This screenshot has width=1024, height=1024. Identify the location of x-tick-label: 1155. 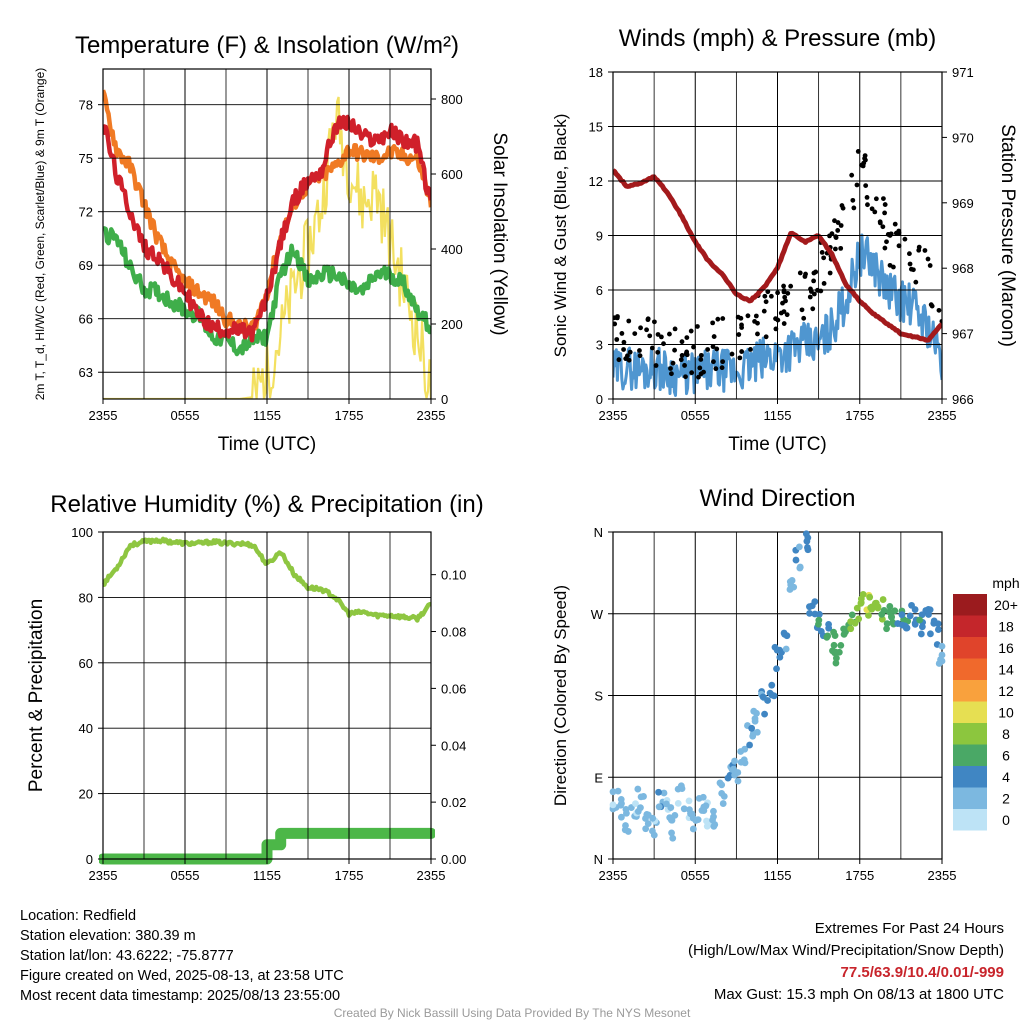
(267, 415).